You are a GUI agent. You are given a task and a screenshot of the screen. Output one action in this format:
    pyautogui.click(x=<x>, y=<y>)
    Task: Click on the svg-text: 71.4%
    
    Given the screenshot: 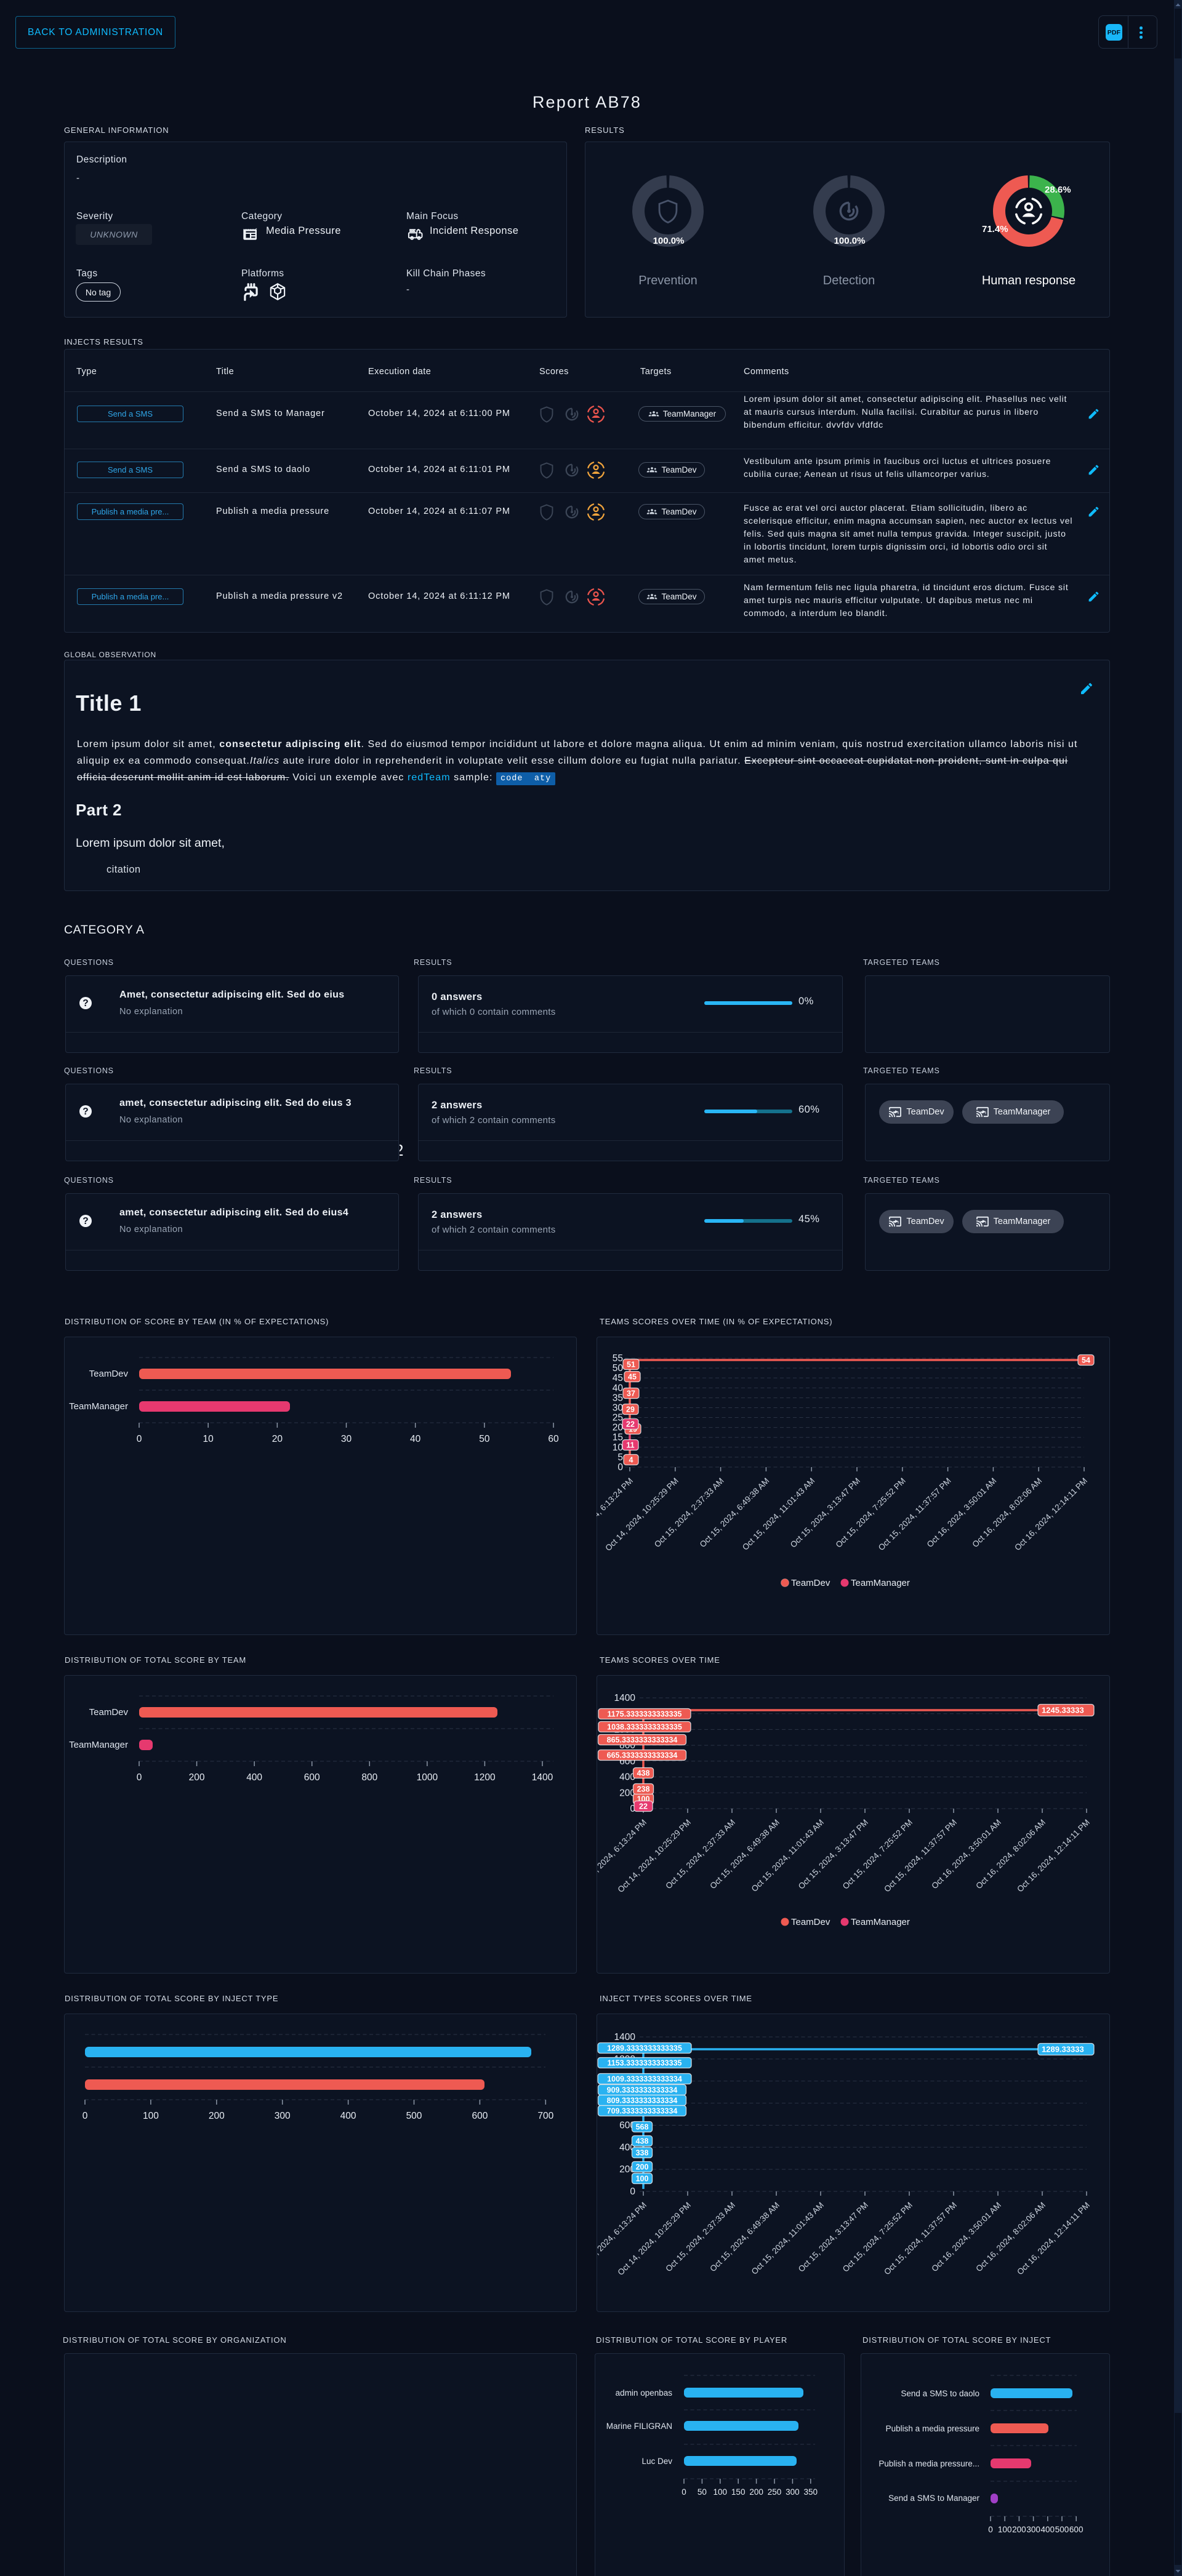 What is the action you would take?
    pyautogui.click(x=995, y=229)
    